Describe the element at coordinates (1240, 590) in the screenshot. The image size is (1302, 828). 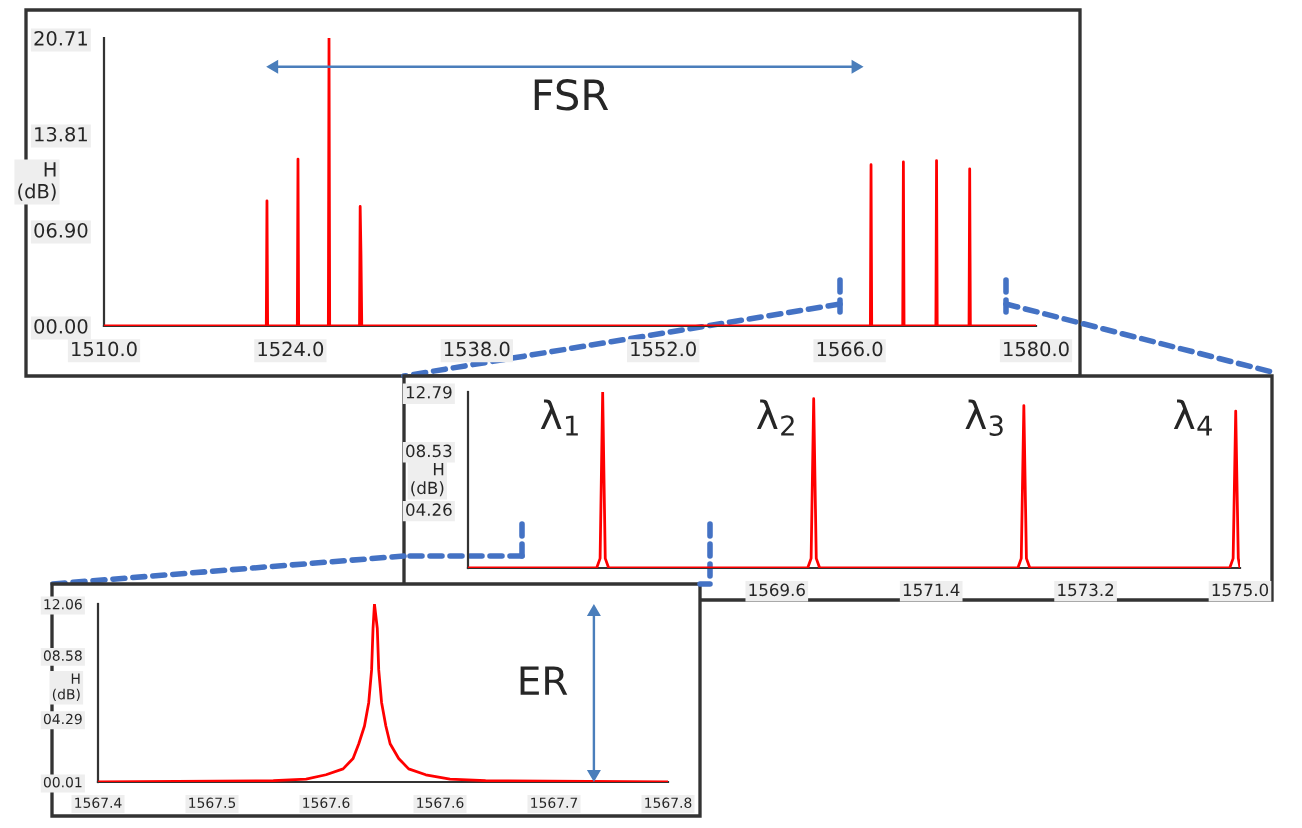
I see `x-tick-label: 1575.0` at that location.